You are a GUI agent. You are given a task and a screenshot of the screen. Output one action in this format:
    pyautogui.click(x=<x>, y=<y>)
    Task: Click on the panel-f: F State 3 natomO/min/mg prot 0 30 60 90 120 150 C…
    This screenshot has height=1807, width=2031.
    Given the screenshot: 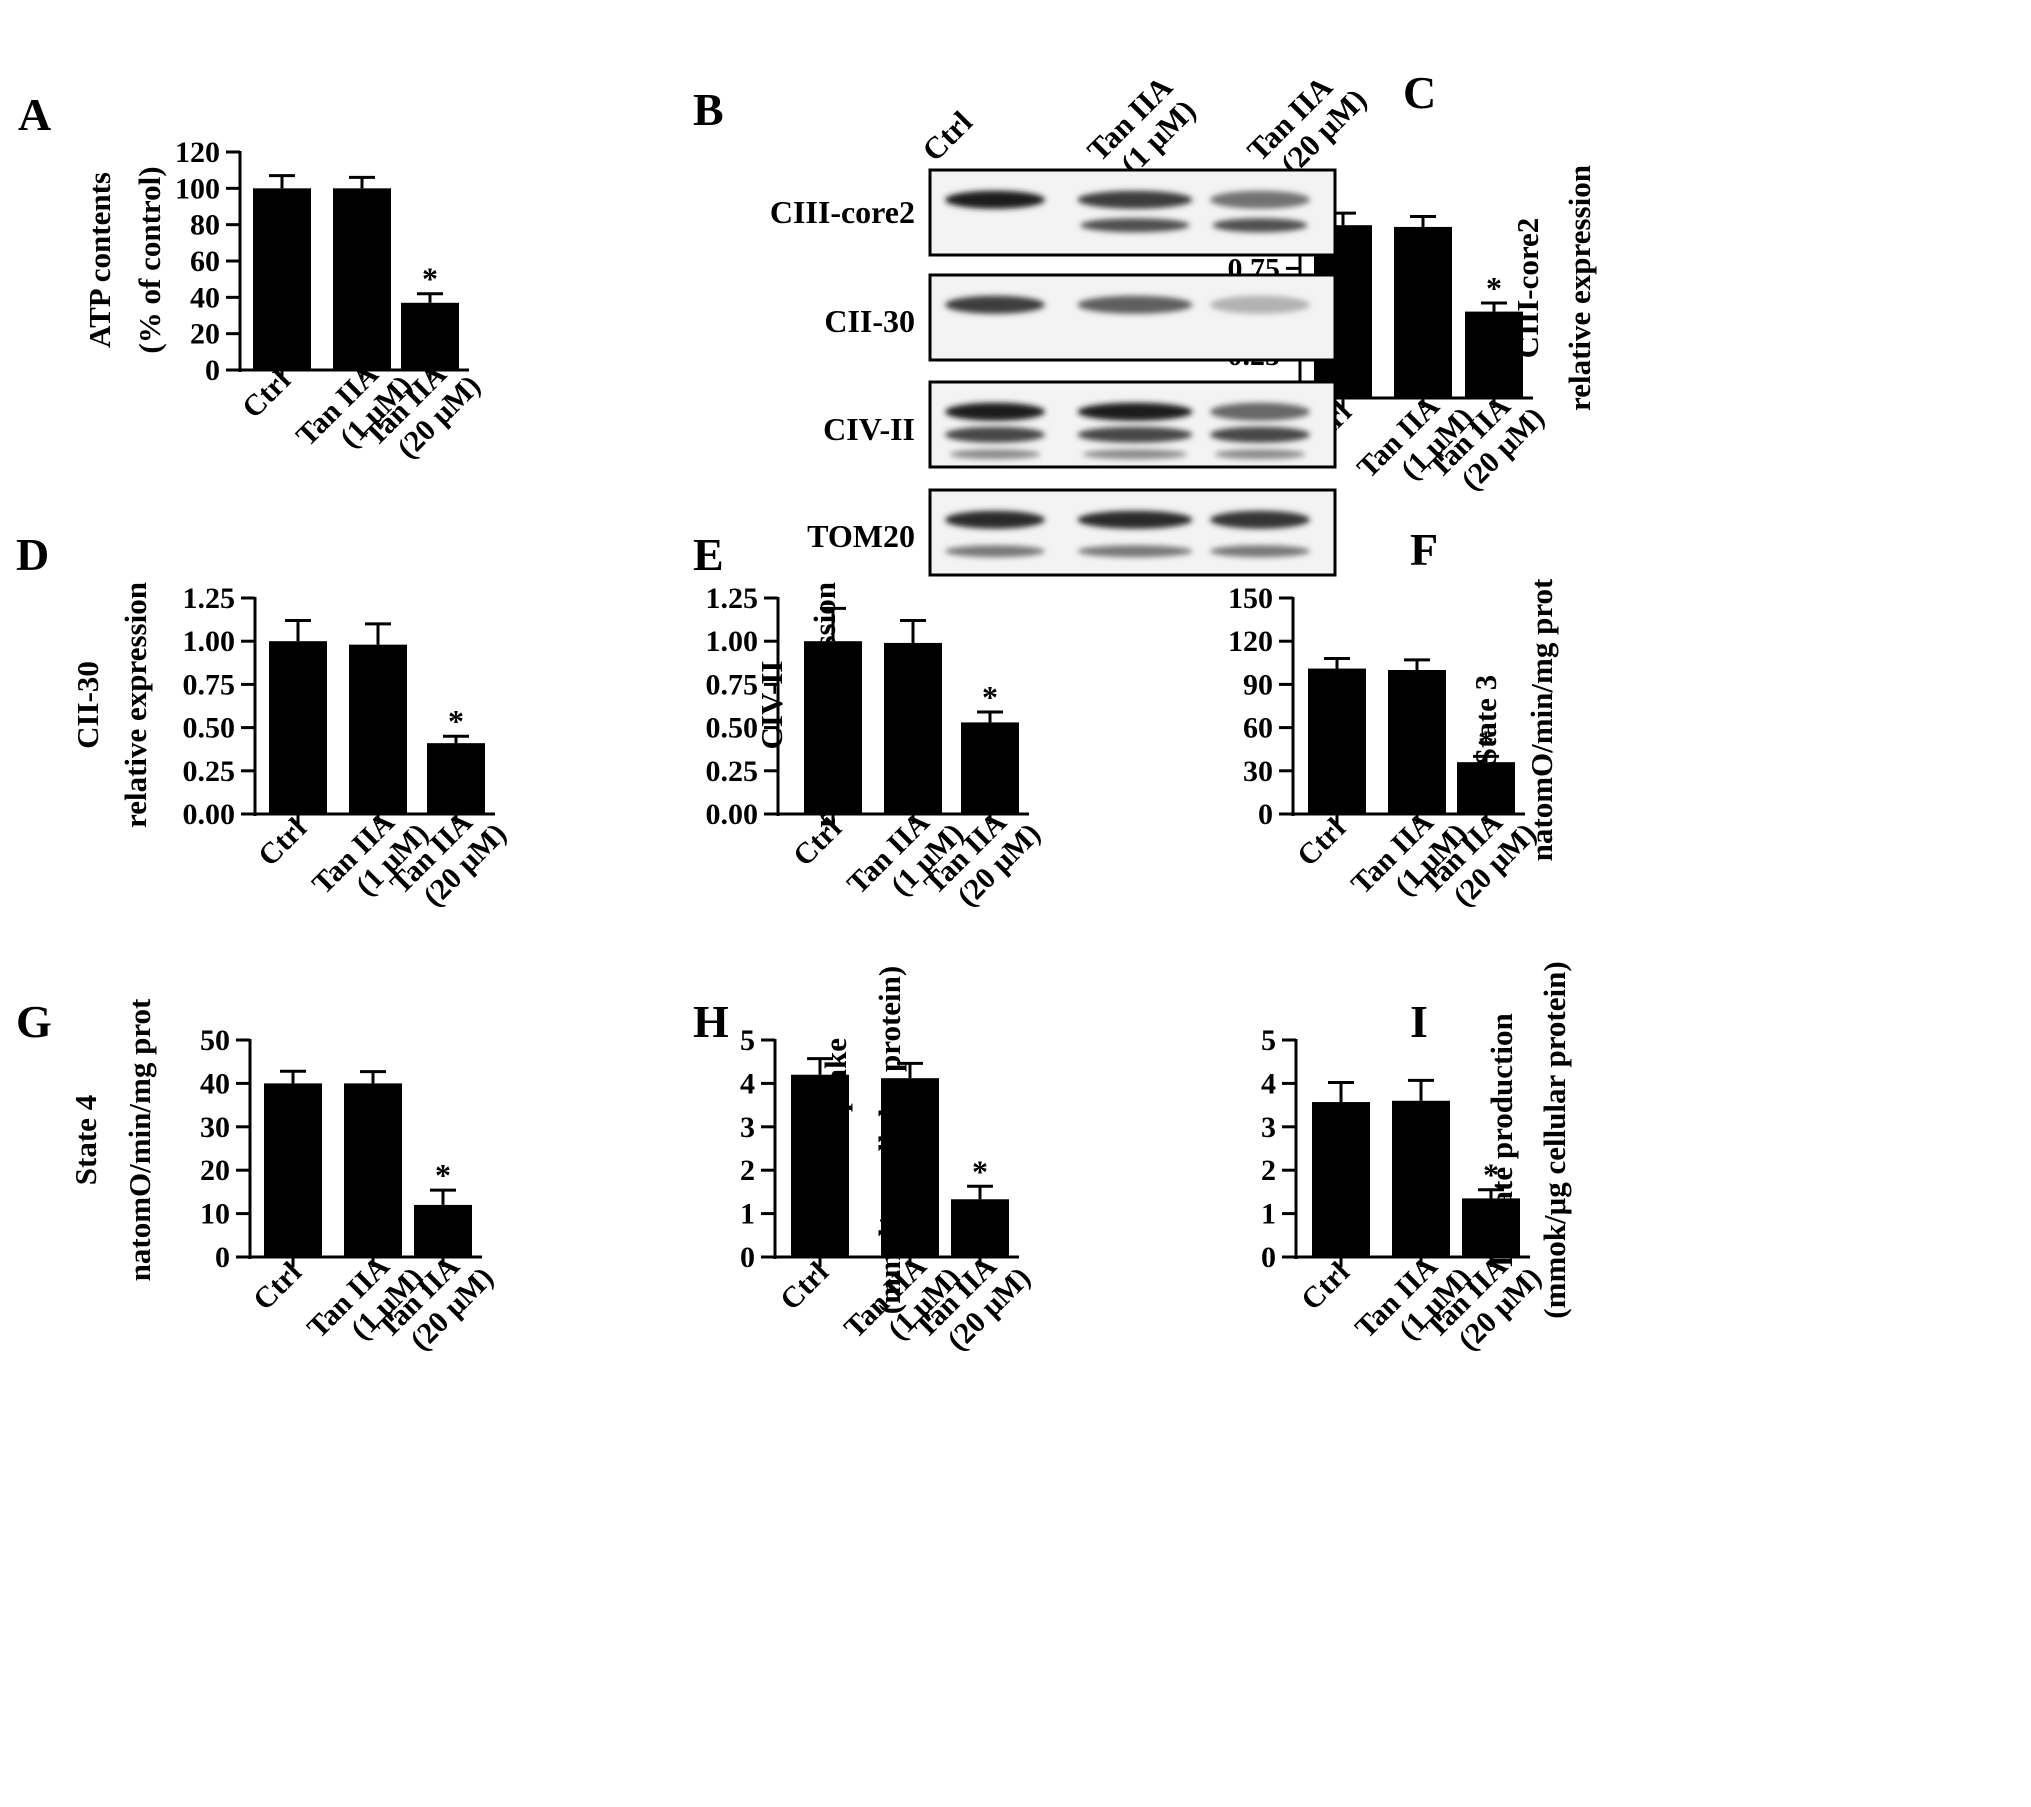 What is the action you would take?
    pyautogui.click(x=1393, y=718)
    